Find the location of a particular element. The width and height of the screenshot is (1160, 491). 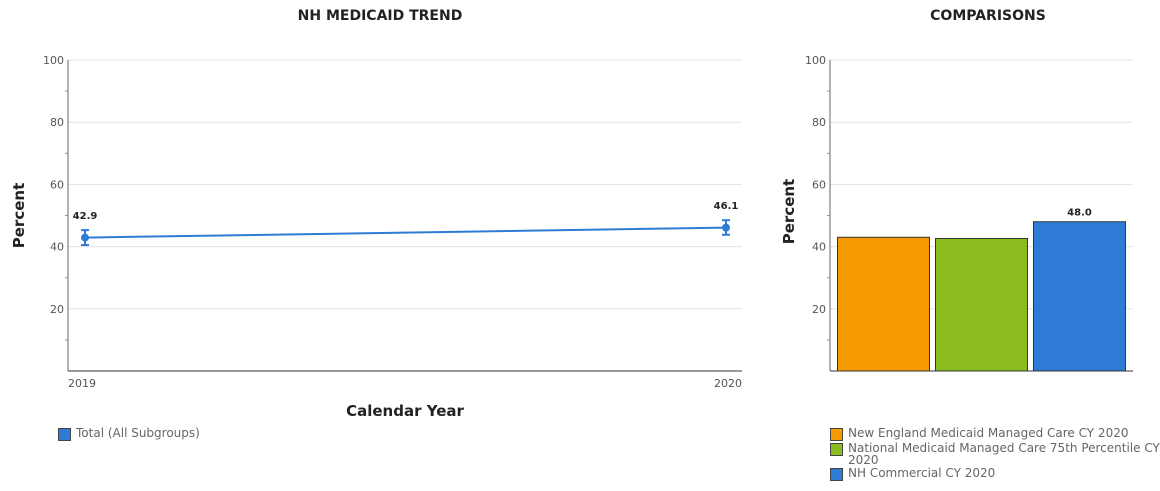

trend-chart-title: NH MEDICAID TREND is located at coordinates (380, 16).